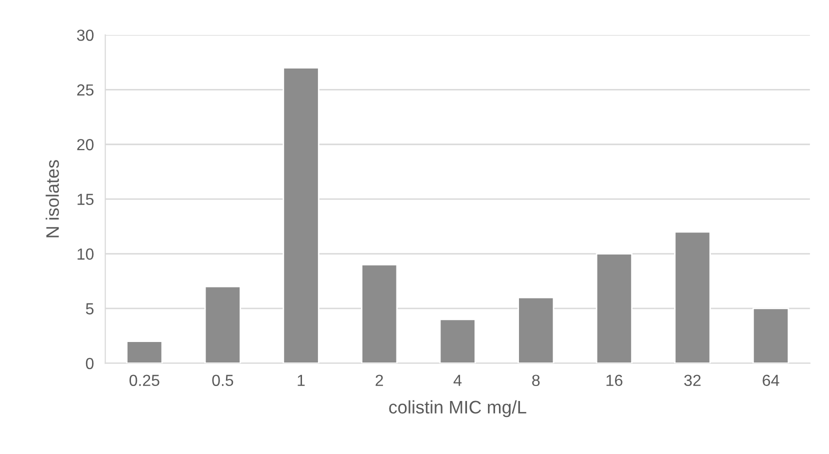 The width and height of the screenshot is (829, 454). What do you see at coordinates (145, 380) in the screenshot?
I see `x-tick-label: 0.25` at bounding box center [145, 380].